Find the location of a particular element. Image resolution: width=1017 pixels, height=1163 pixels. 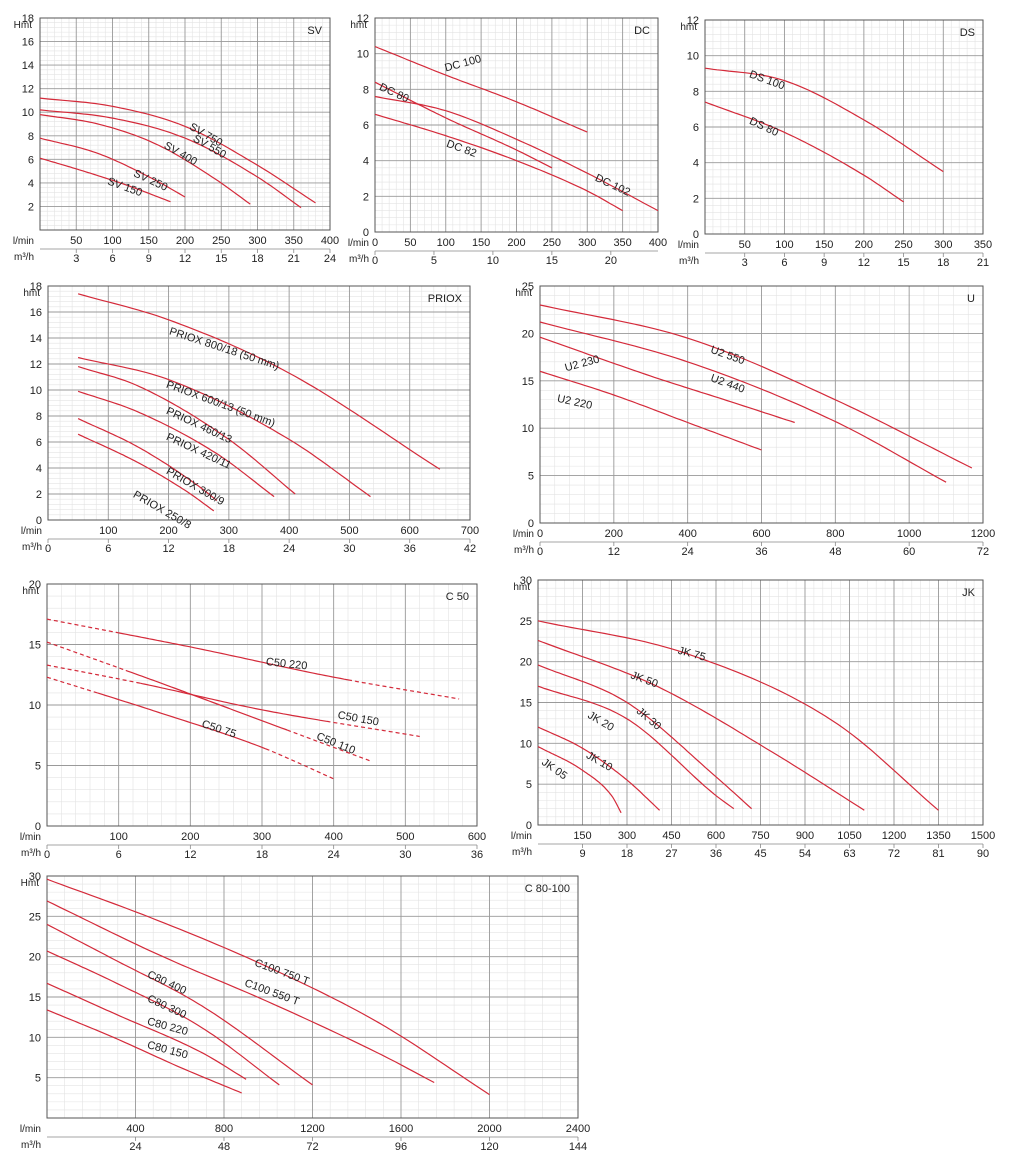

curve-dashed-start is located at coordinates (93, 674).